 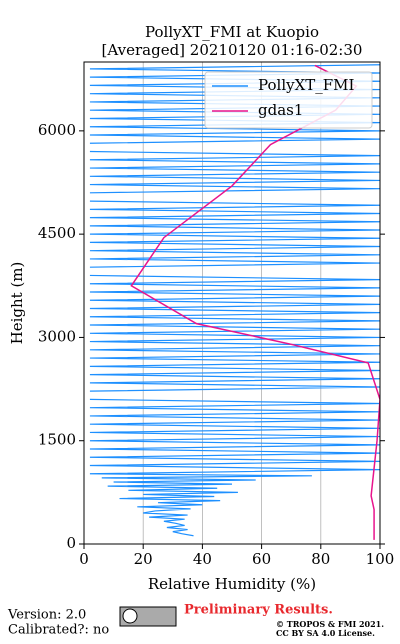 What do you see at coordinates (202, 559) in the screenshot?
I see `x-tick-label: 40` at bounding box center [202, 559].